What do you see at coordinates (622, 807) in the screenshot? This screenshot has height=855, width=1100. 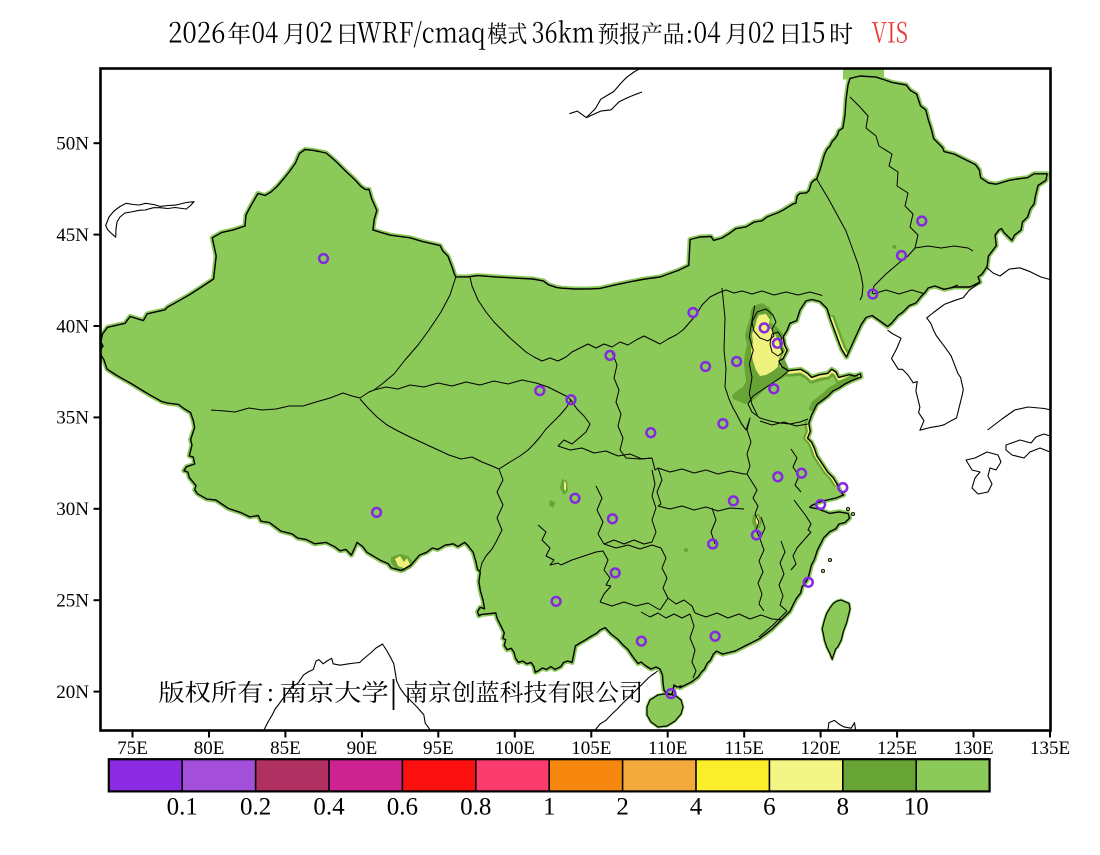 I see `svg-text: 2` at bounding box center [622, 807].